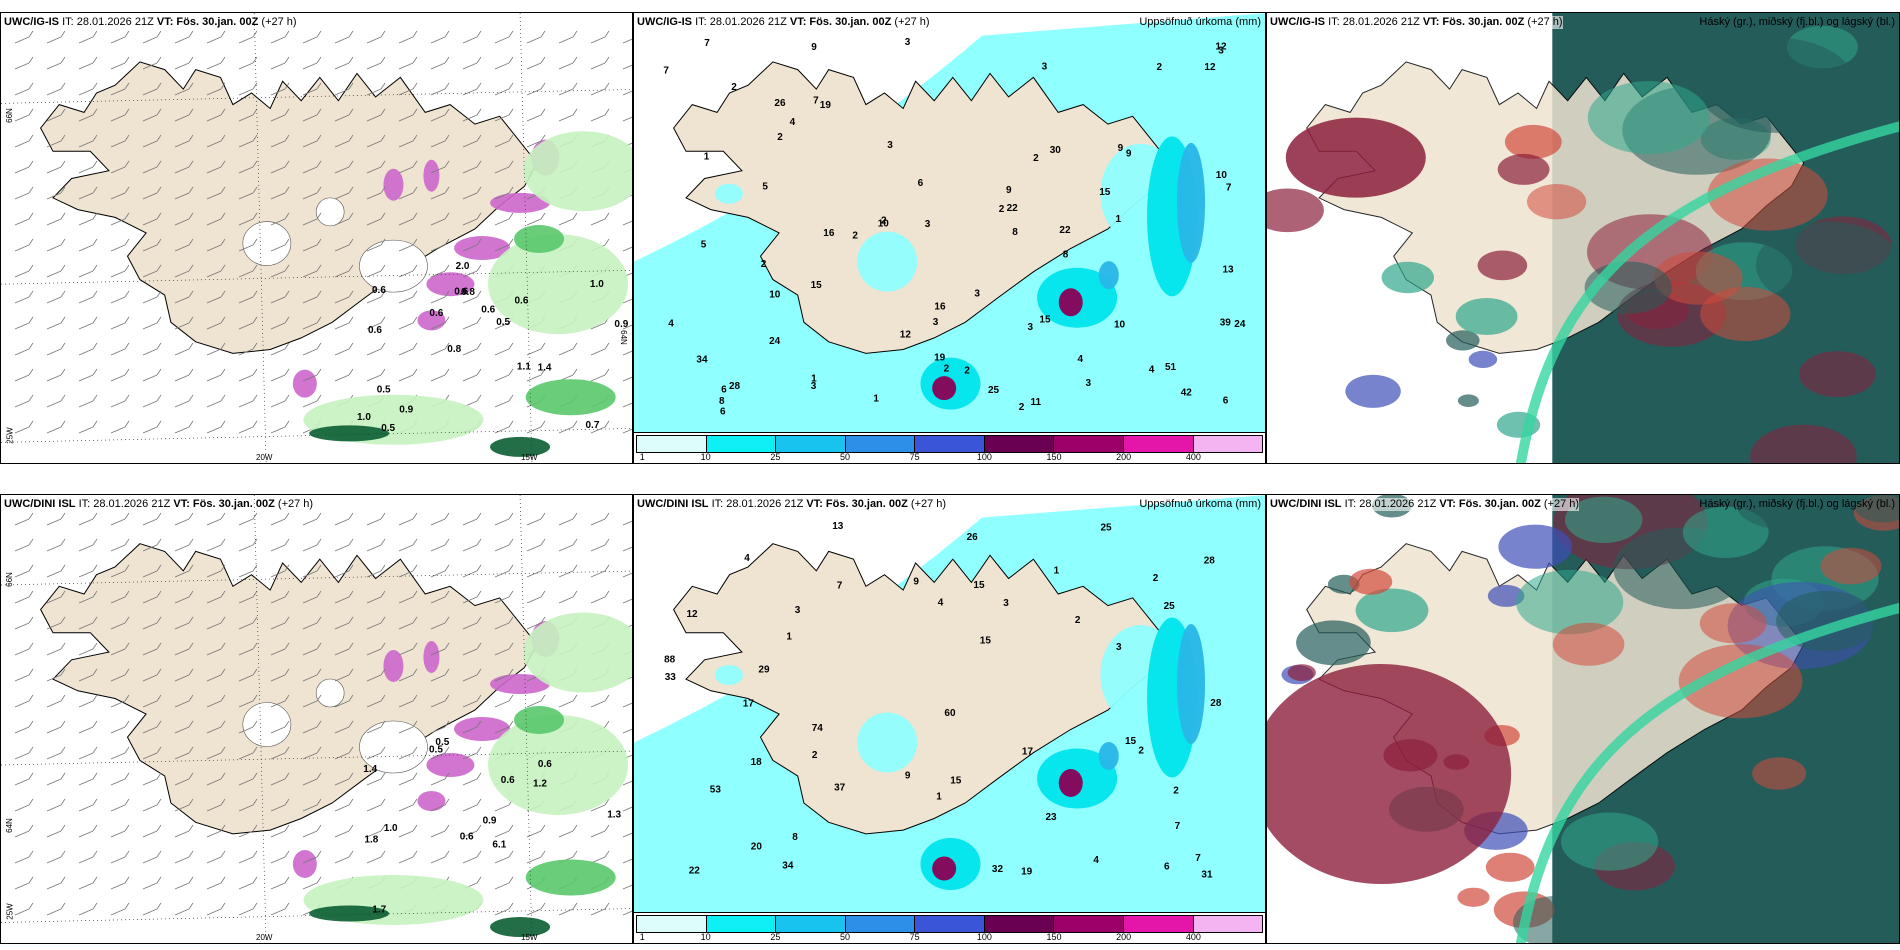 The image size is (1900, 950). What do you see at coordinates (940, 357) in the screenshot?
I see `value-label: 19` at bounding box center [940, 357].